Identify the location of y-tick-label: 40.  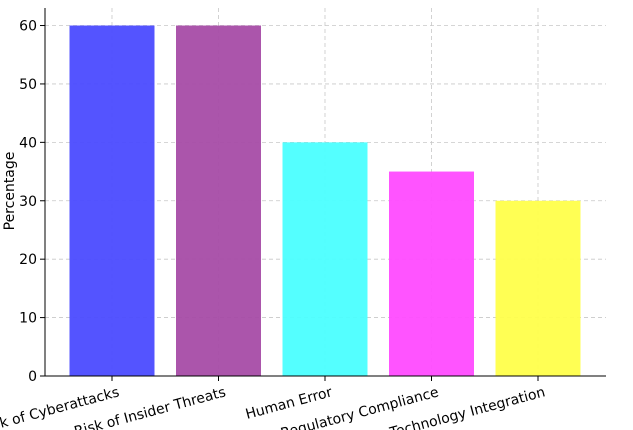
(28, 143).